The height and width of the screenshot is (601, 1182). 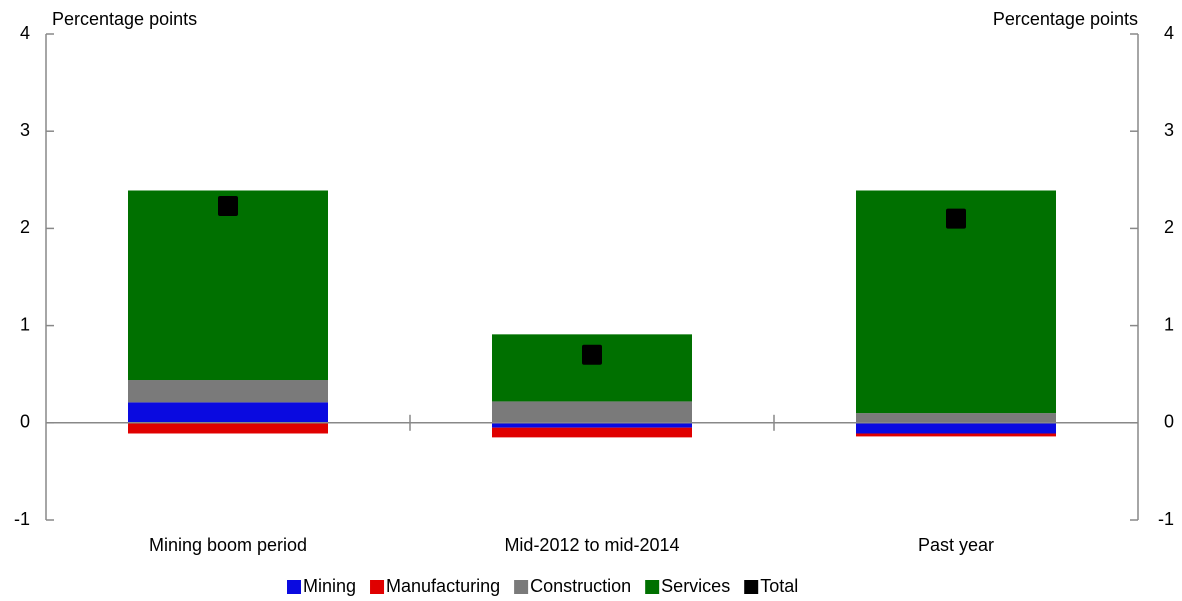 What do you see at coordinates (1169, 422) in the screenshot?
I see `y2-tick-label: 0` at bounding box center [1169, 422].